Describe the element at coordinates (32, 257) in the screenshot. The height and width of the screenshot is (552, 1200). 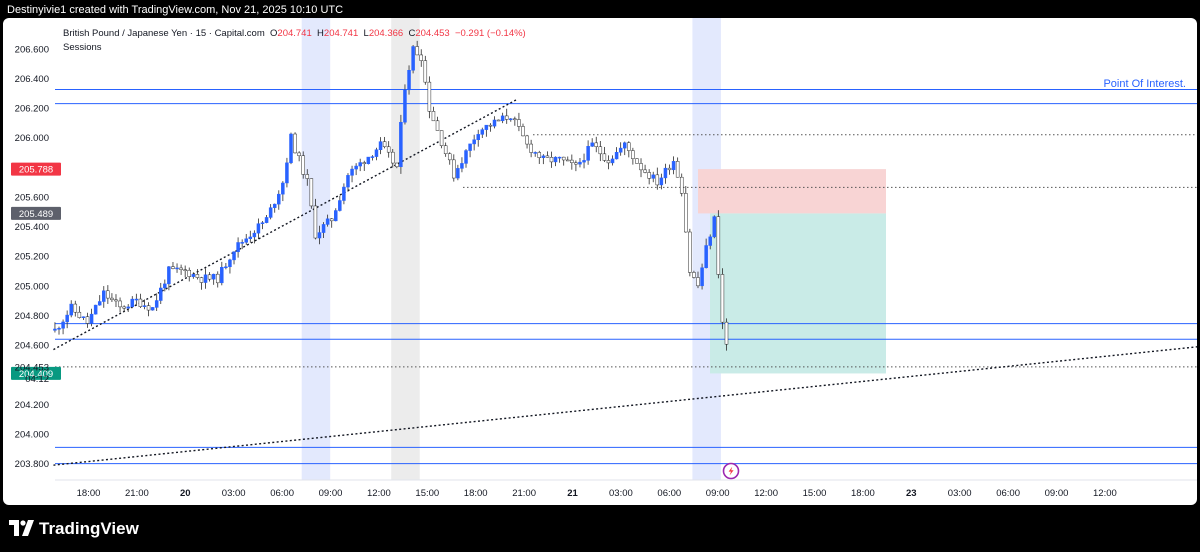
I see `y-tick-label: 205.200` at that location.